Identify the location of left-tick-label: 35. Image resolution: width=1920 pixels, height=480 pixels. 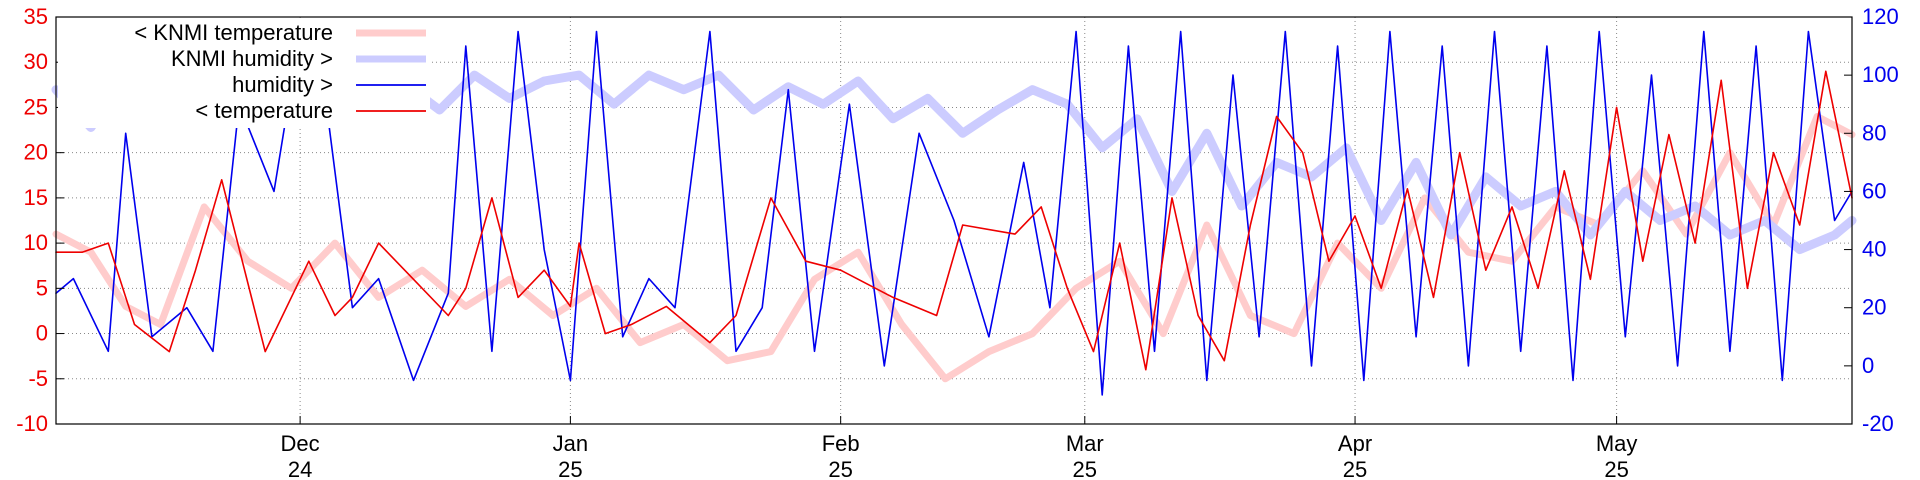
(36, 16).